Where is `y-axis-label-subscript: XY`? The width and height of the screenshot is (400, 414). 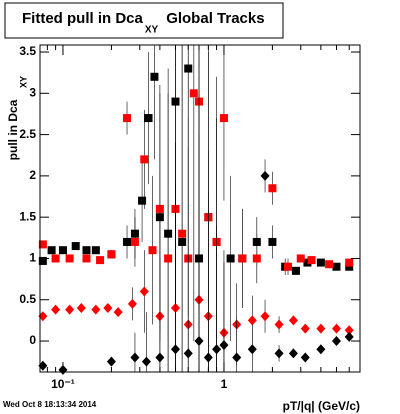 y-axis-label-subscript: XY is located at coordinates (23, 82).